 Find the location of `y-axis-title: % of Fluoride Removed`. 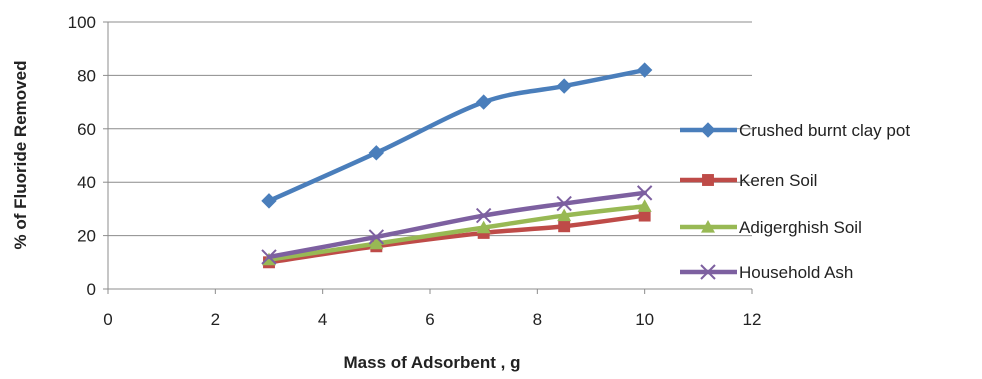

y-axis-title: % of Fluoride Removed is located at coordinates (20, 155).